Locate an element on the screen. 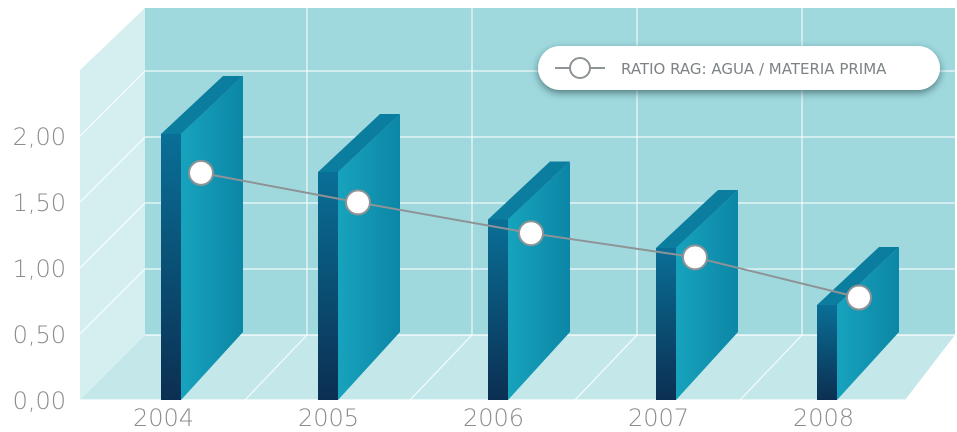 The height and width of the screenshot is (432, 957). y-tick-label: 0,50 is located at coordinates (39, 335).